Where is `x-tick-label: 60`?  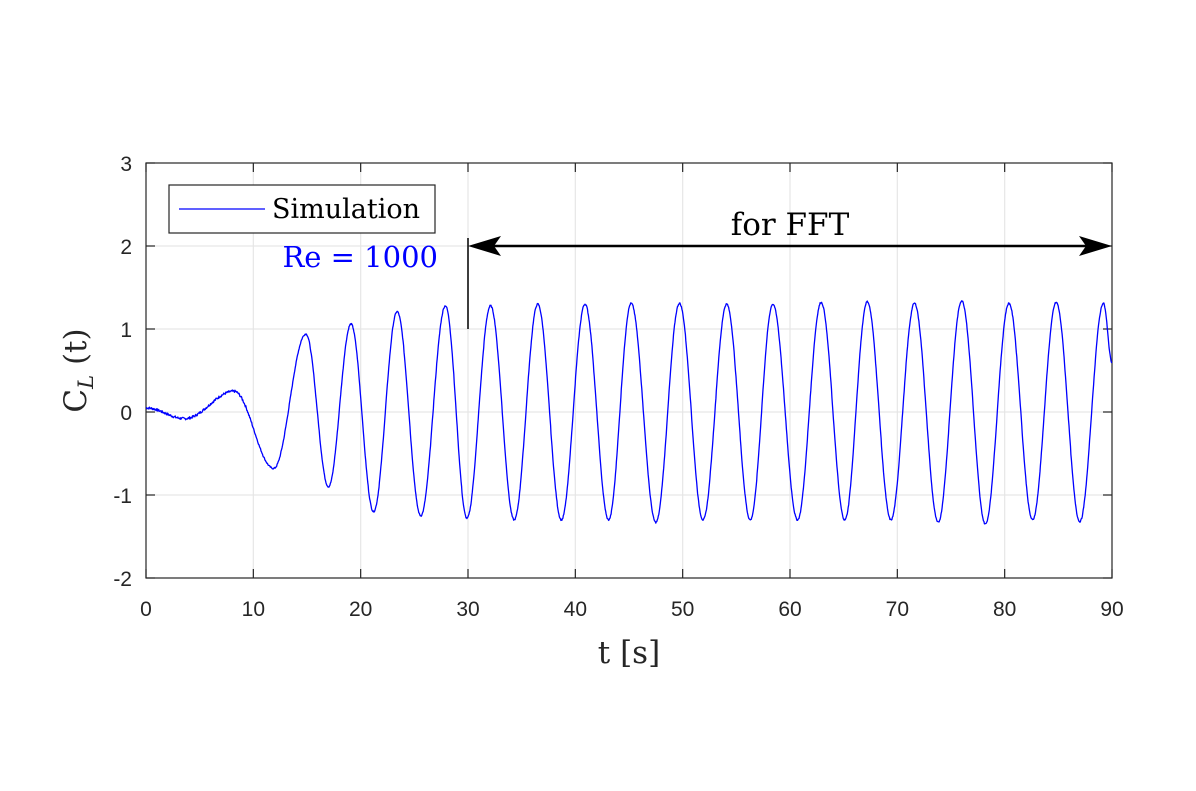
x-tick-label: 60 is located at coordinates (789, 609).